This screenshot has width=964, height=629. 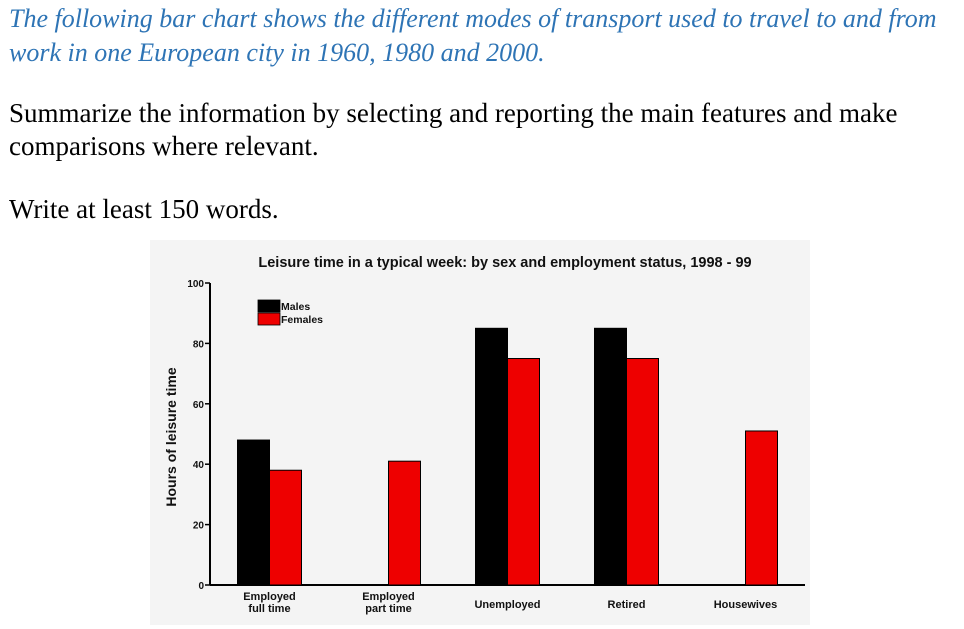 What do you see at coordinates (199, 465) in the screenshot?
I see `y-tick-label: 40` at bounding box center [199, 465].